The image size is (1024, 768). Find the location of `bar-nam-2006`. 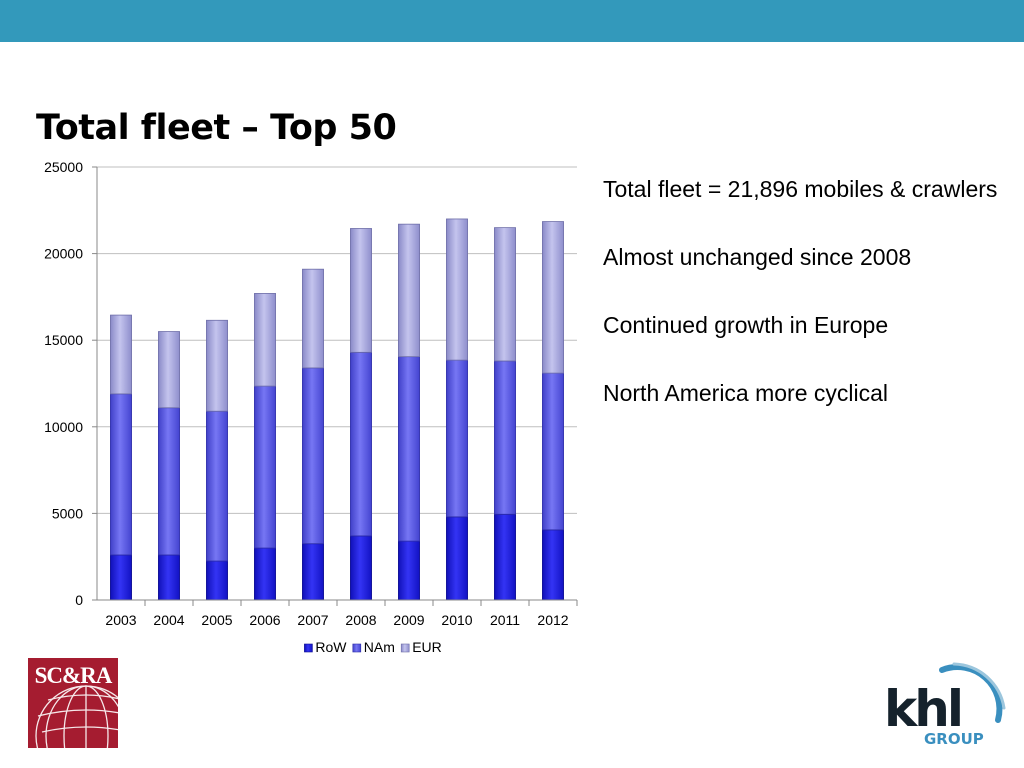

bar-nam-2006 is located at coordinates (265, 467).